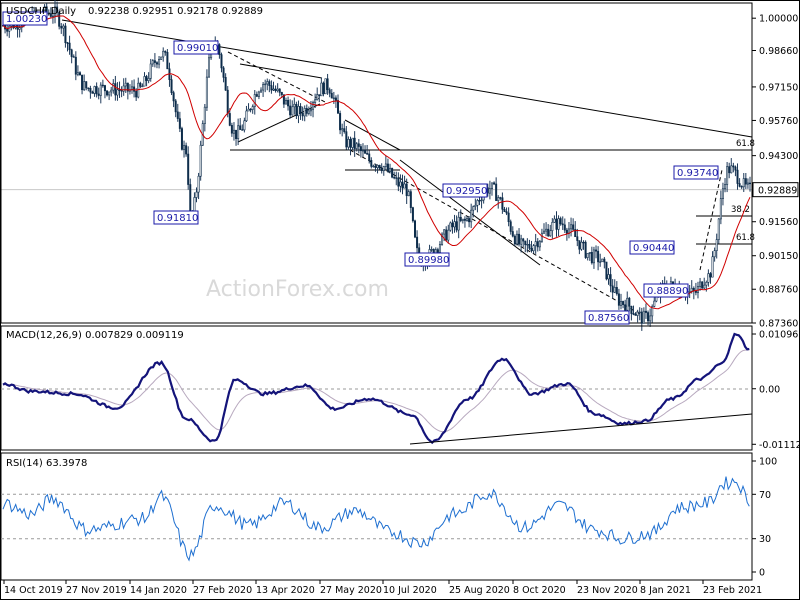 Image resolution: width=800 pixels, height=600 pixels. I want to click on price-annotation: 0.90440, so click(652, 247).